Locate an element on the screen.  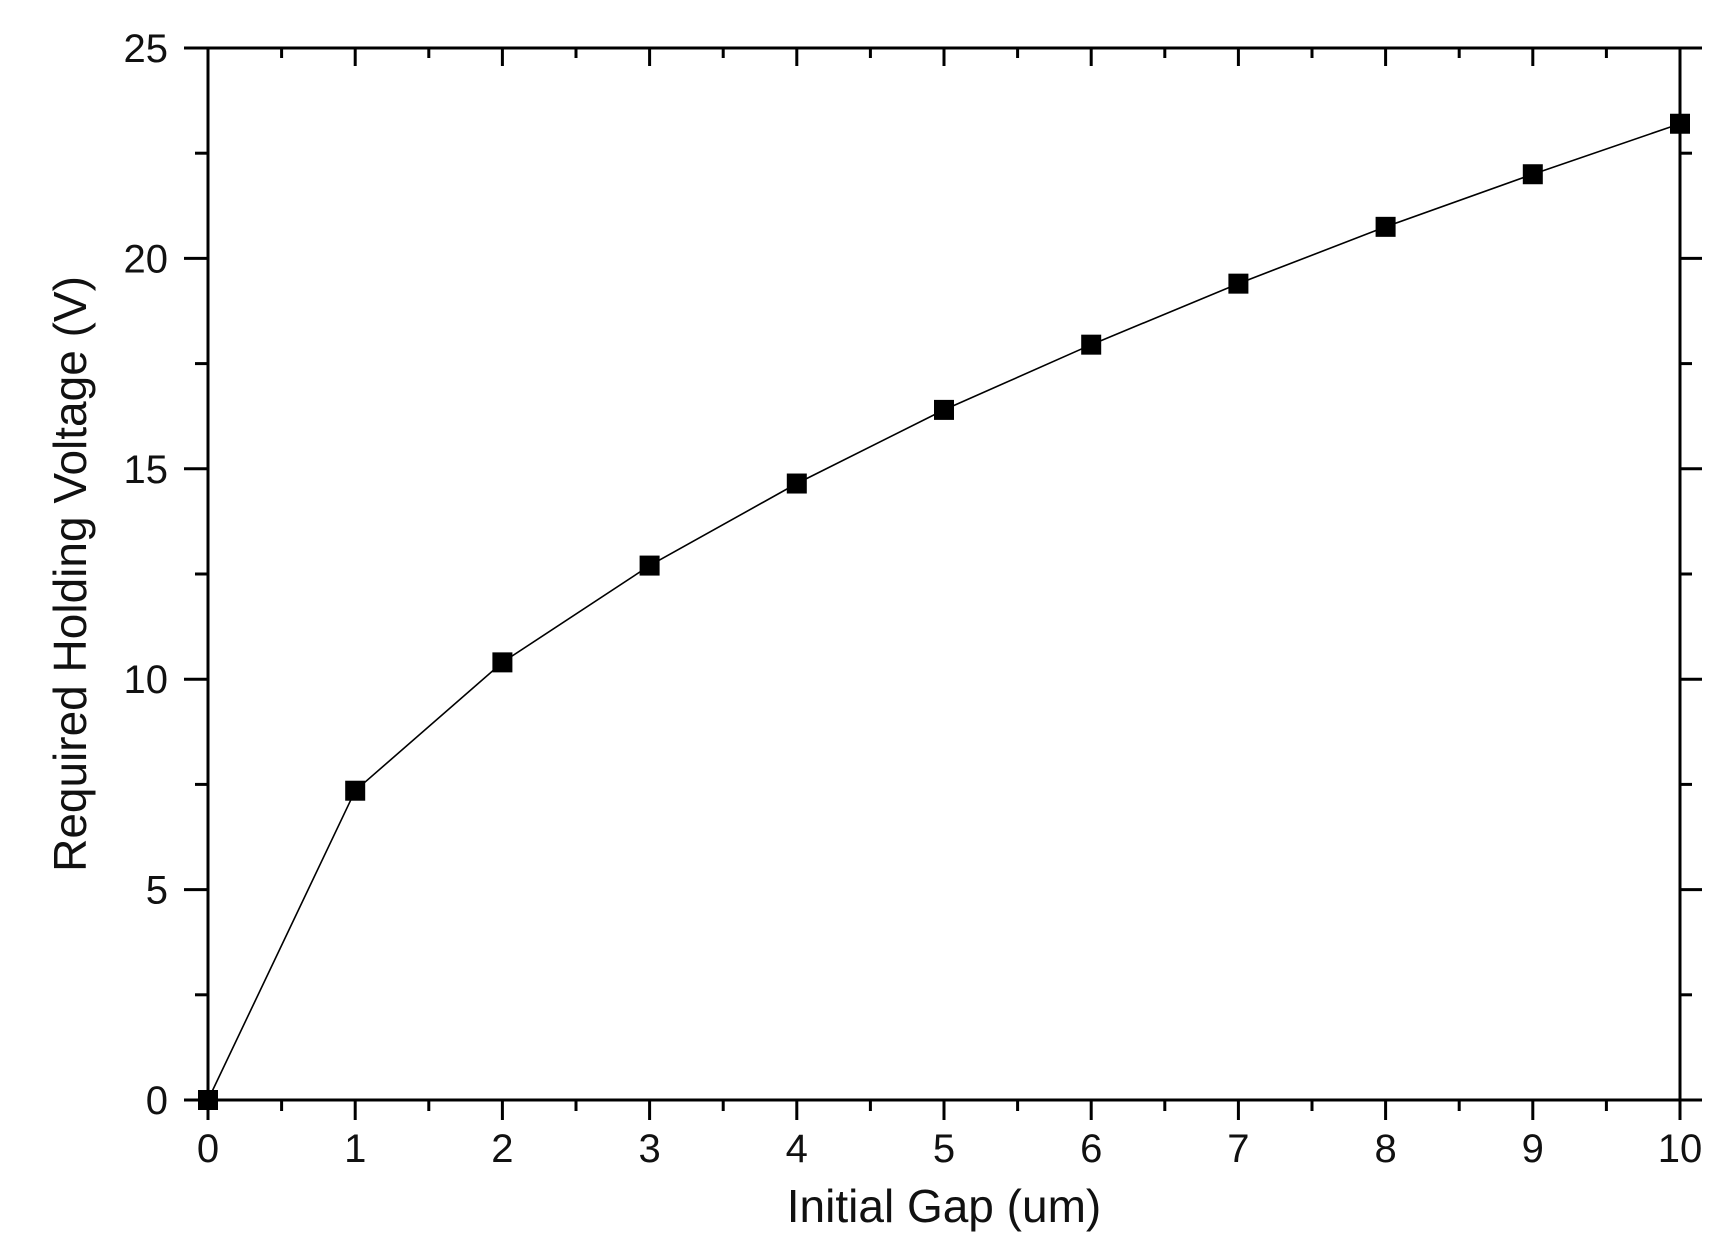
y-tick-label: 20 is located at coordinates (146, 259).